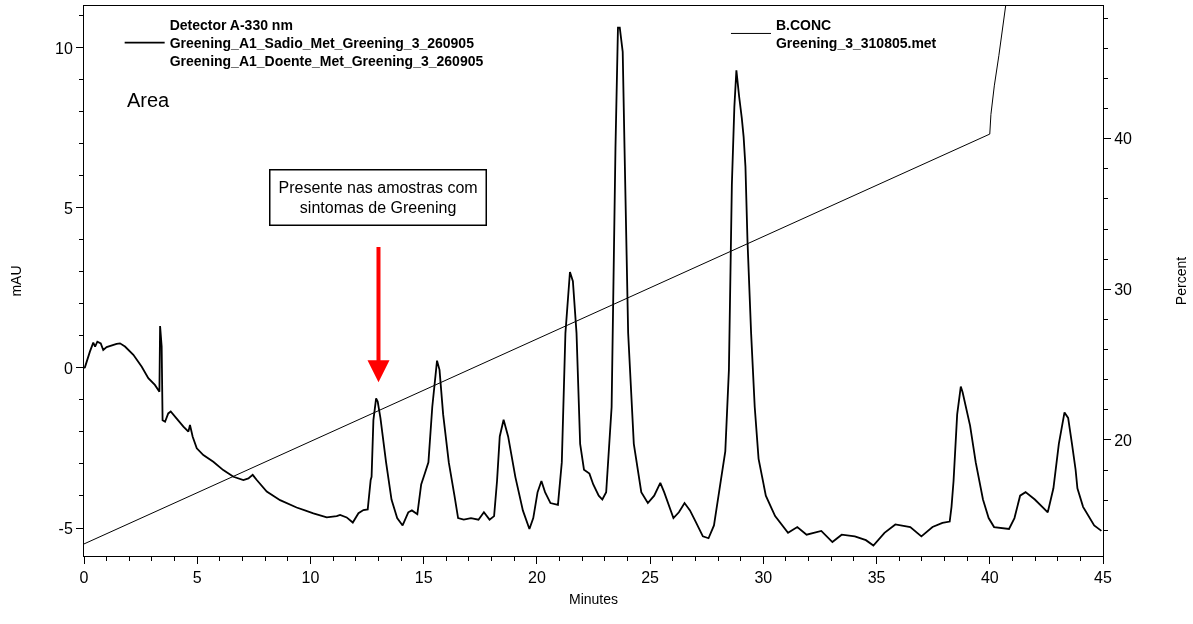 This screenshot has height=624, width=1193. Describe the element at coordinates (326, 43) in the screenshot. I see `legend-label: Detector A-330 nm Greening_A1_Sadio_Met_Greening_3_260905 Greening_A1_Doente_Met_Greening_3_260905` at that location.